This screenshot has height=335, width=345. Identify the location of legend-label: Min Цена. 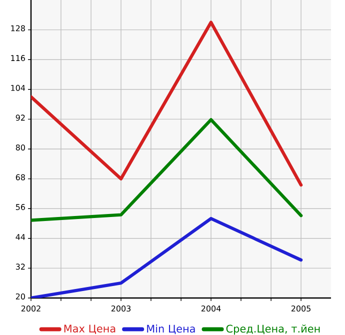
(171, 329).